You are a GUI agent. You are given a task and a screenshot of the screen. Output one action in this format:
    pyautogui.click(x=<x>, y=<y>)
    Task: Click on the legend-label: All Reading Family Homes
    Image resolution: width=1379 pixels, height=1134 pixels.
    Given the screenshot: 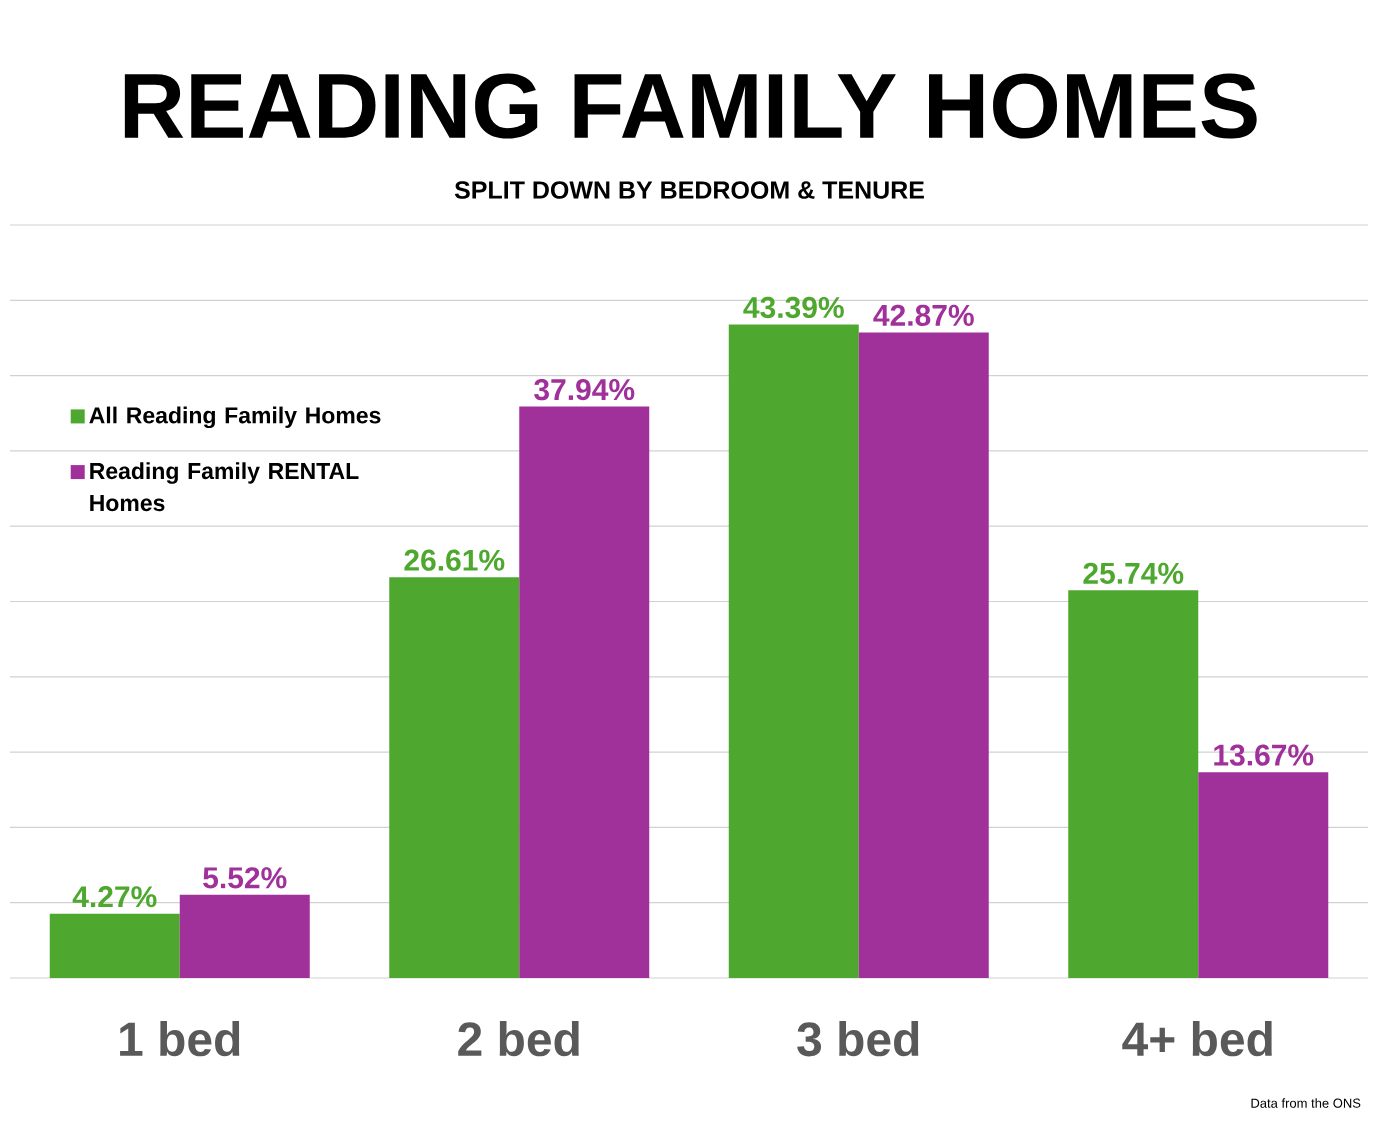 What is the action you would take?
    pyautogui.click(x=235, y=417)
    